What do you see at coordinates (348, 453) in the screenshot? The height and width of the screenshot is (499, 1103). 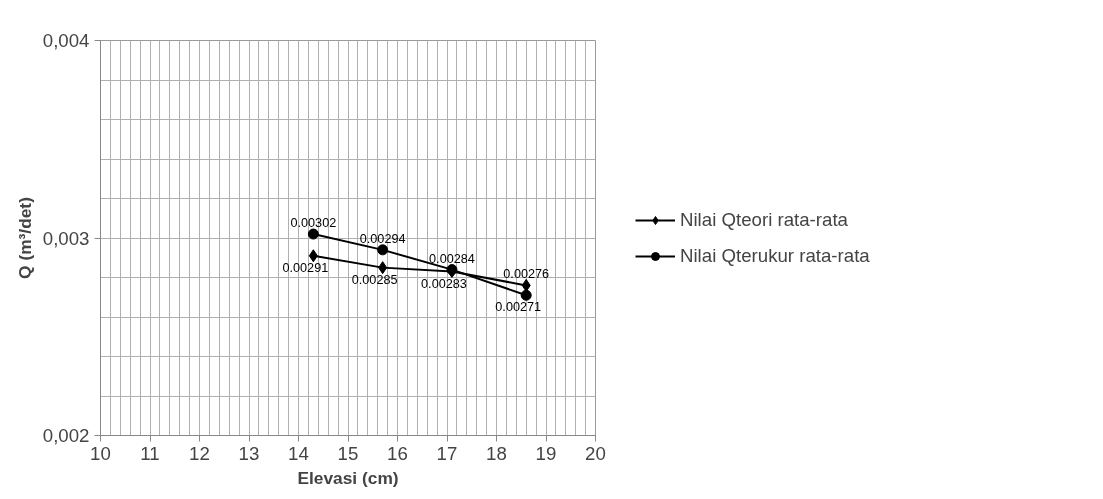 I see `x-tick-label: 15` at bounding box center [348, 453].